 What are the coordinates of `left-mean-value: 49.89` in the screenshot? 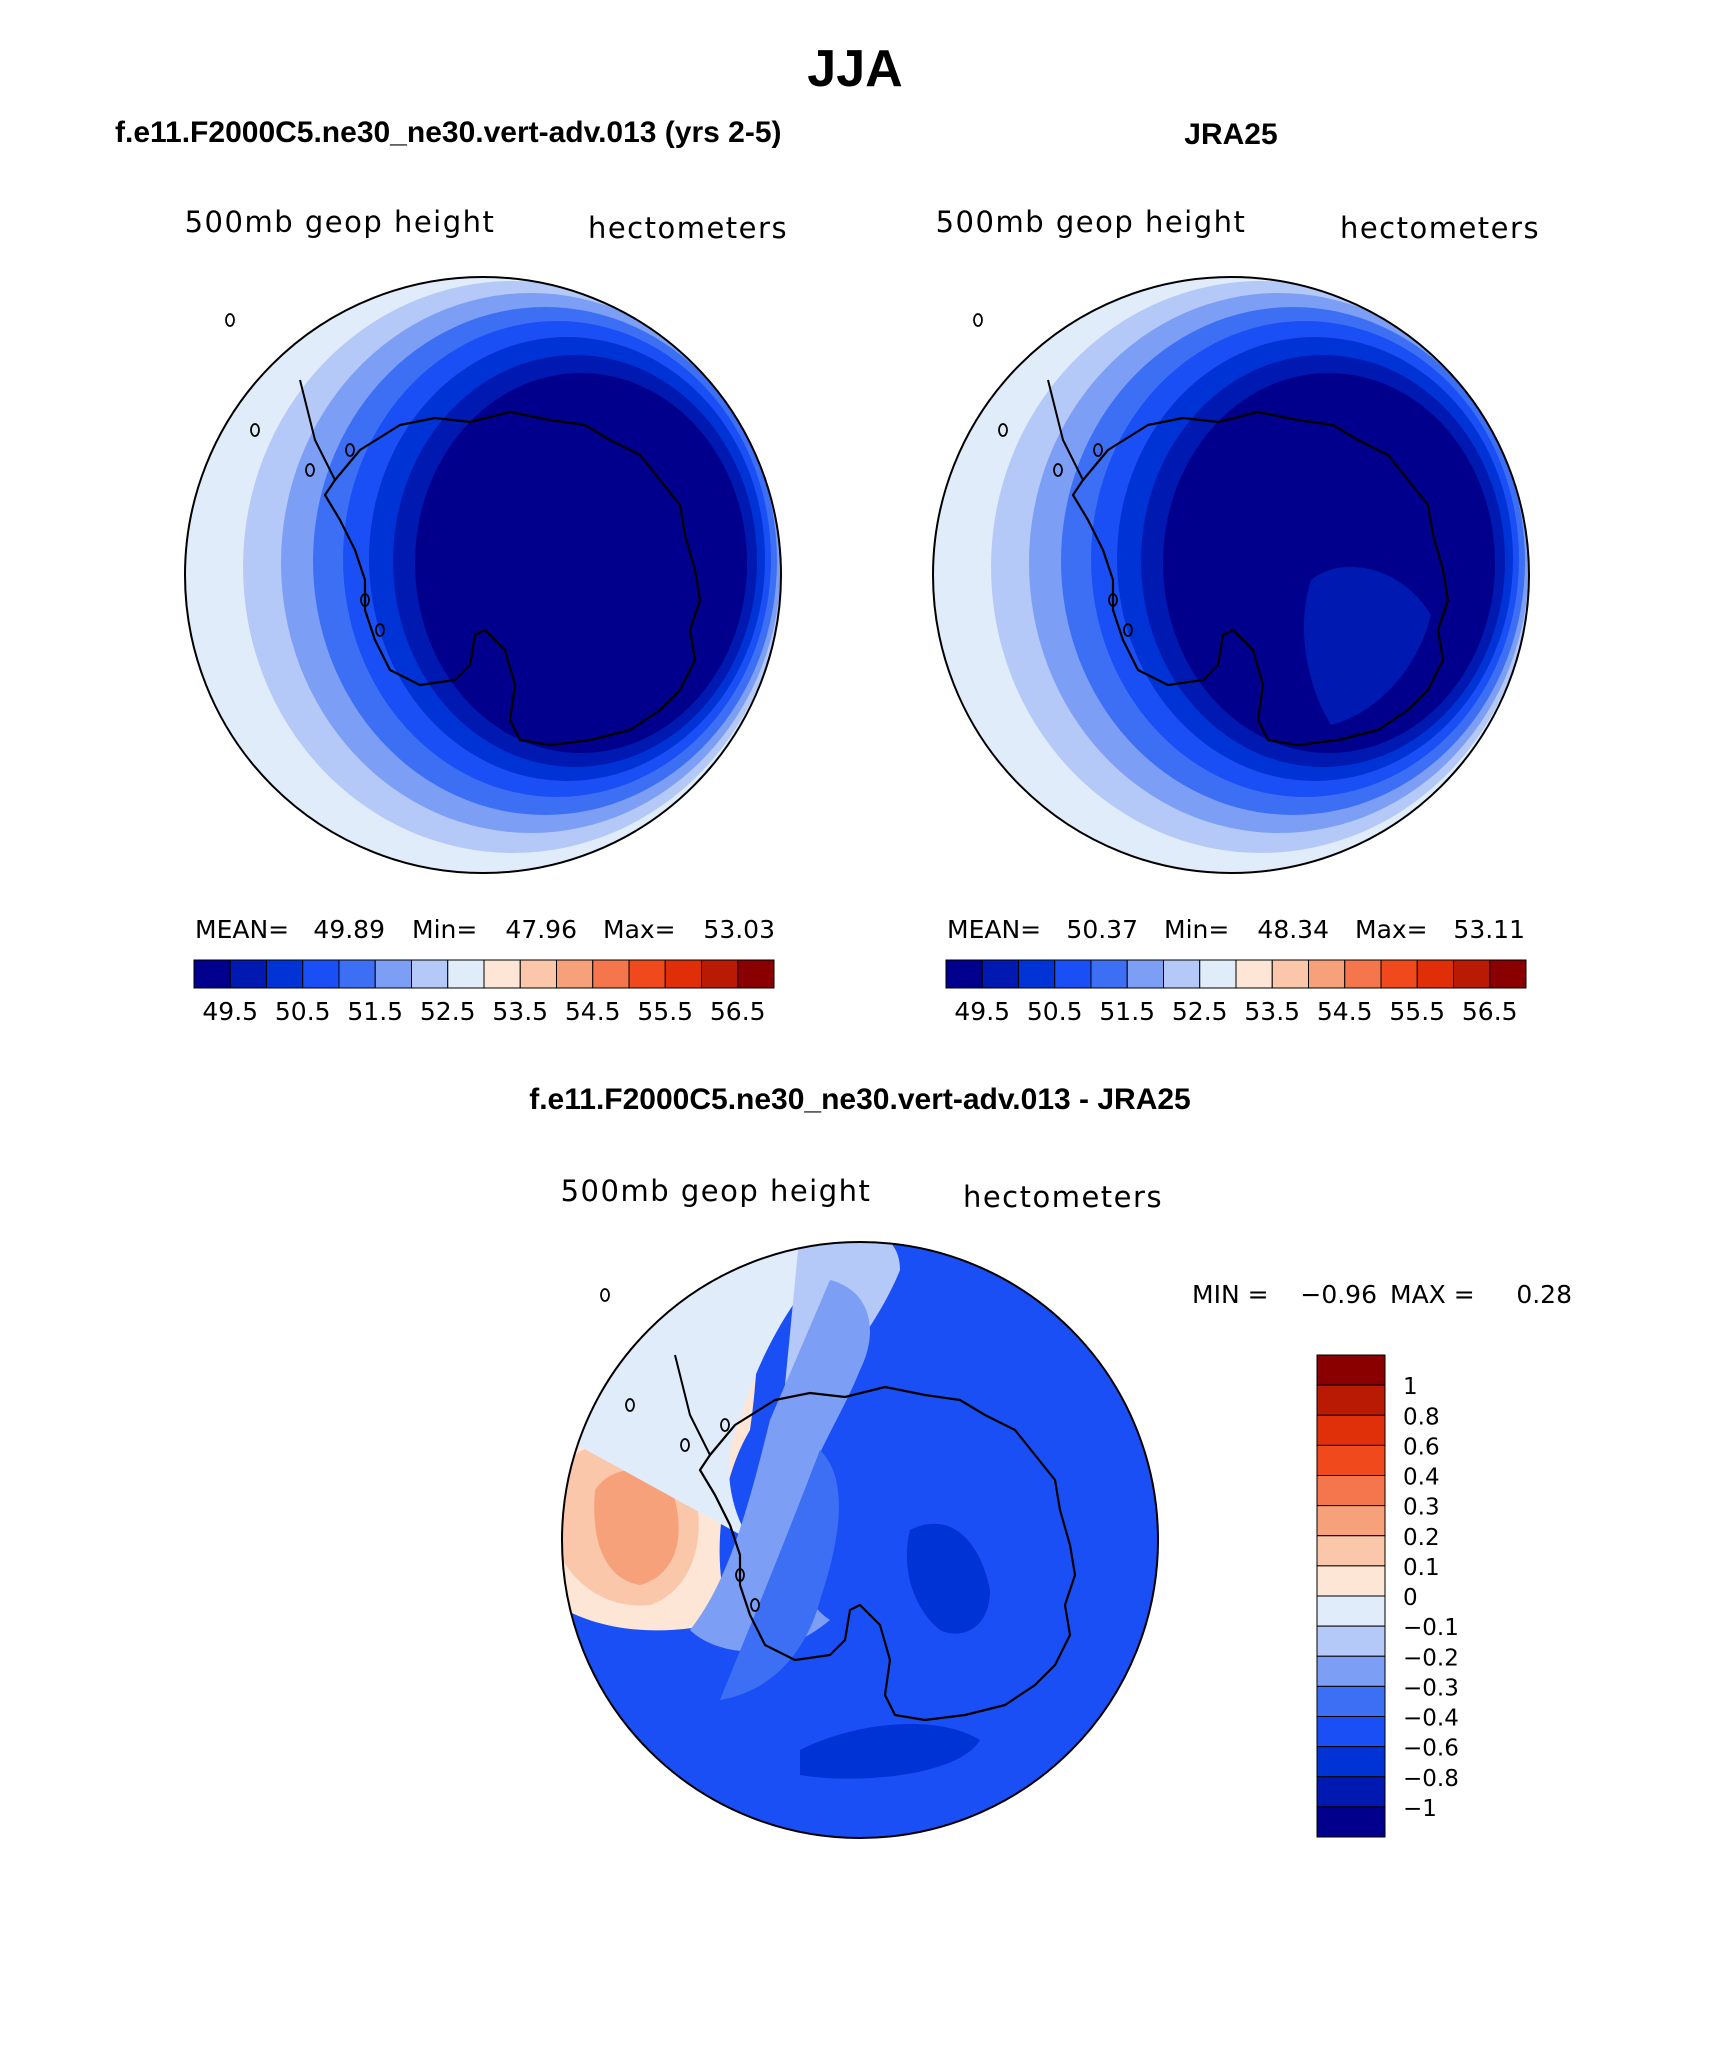 It's located at (349, 929).